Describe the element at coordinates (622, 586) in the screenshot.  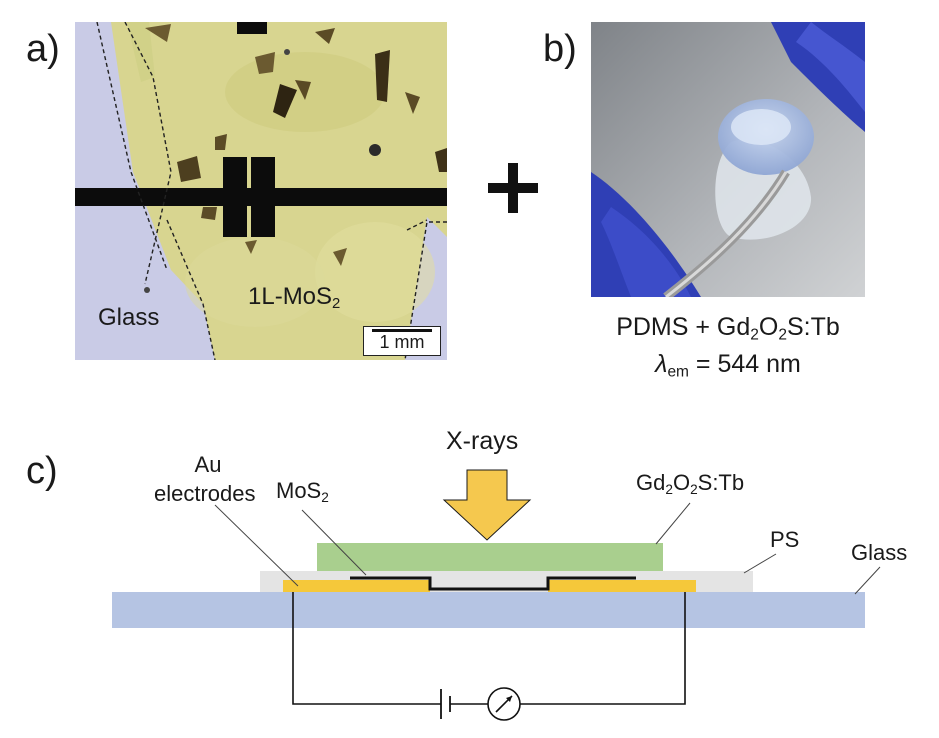
I see `au-electrode-right` at that location.